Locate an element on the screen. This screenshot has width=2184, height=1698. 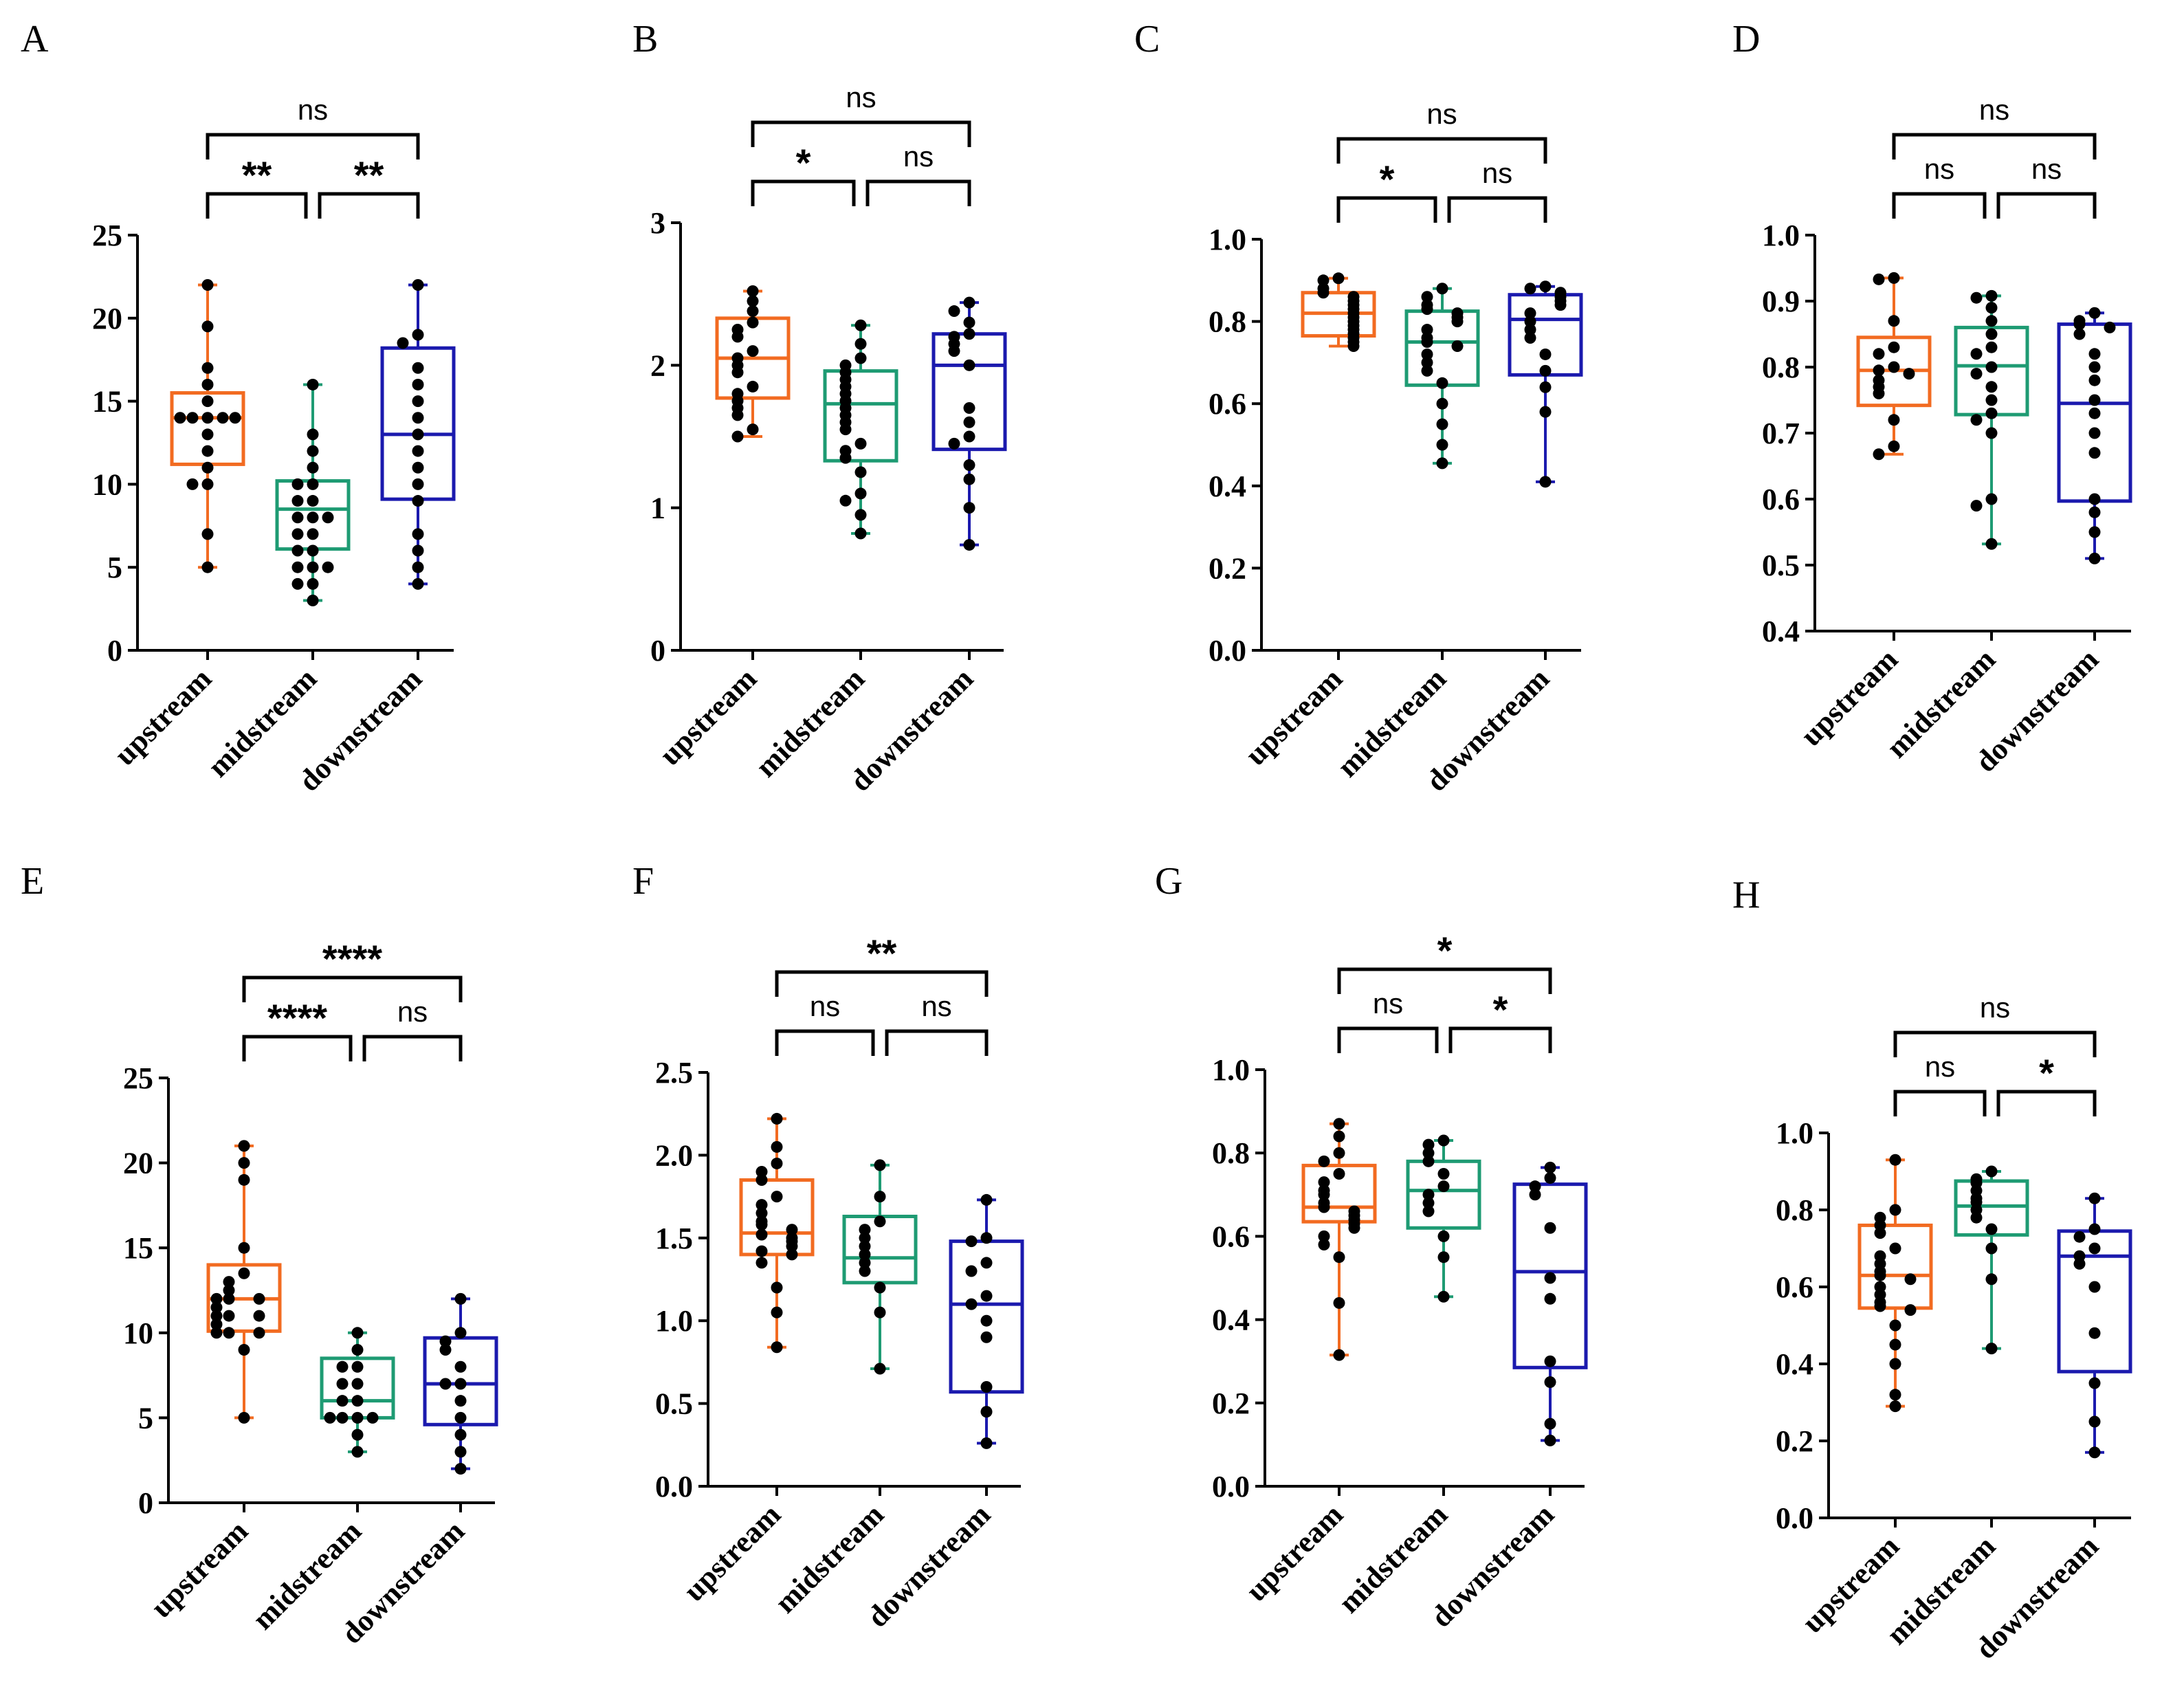
y-tick-label: 5 is located at coordinates (114, 567).